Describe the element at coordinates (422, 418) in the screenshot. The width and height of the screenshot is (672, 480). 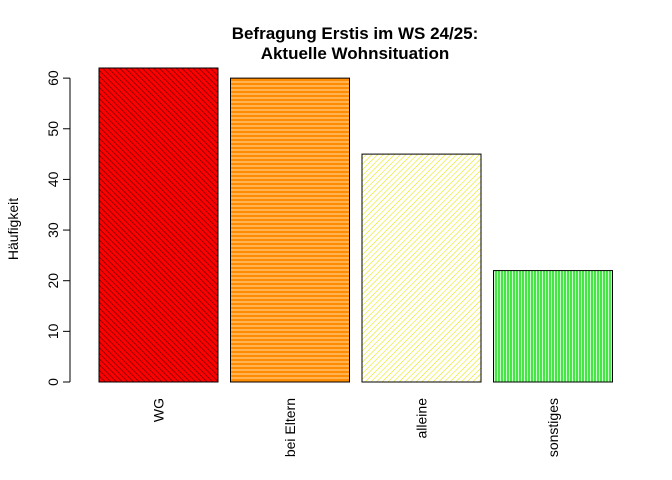
I see `x-tick-label: alleine` at that location.